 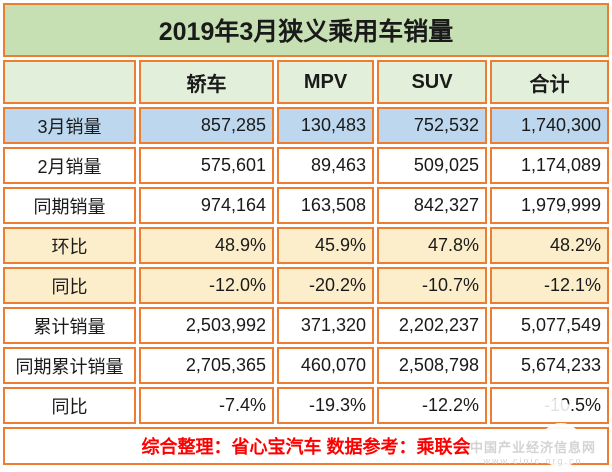 I want to click on row-label: 环比, so click(x=69, y=245).